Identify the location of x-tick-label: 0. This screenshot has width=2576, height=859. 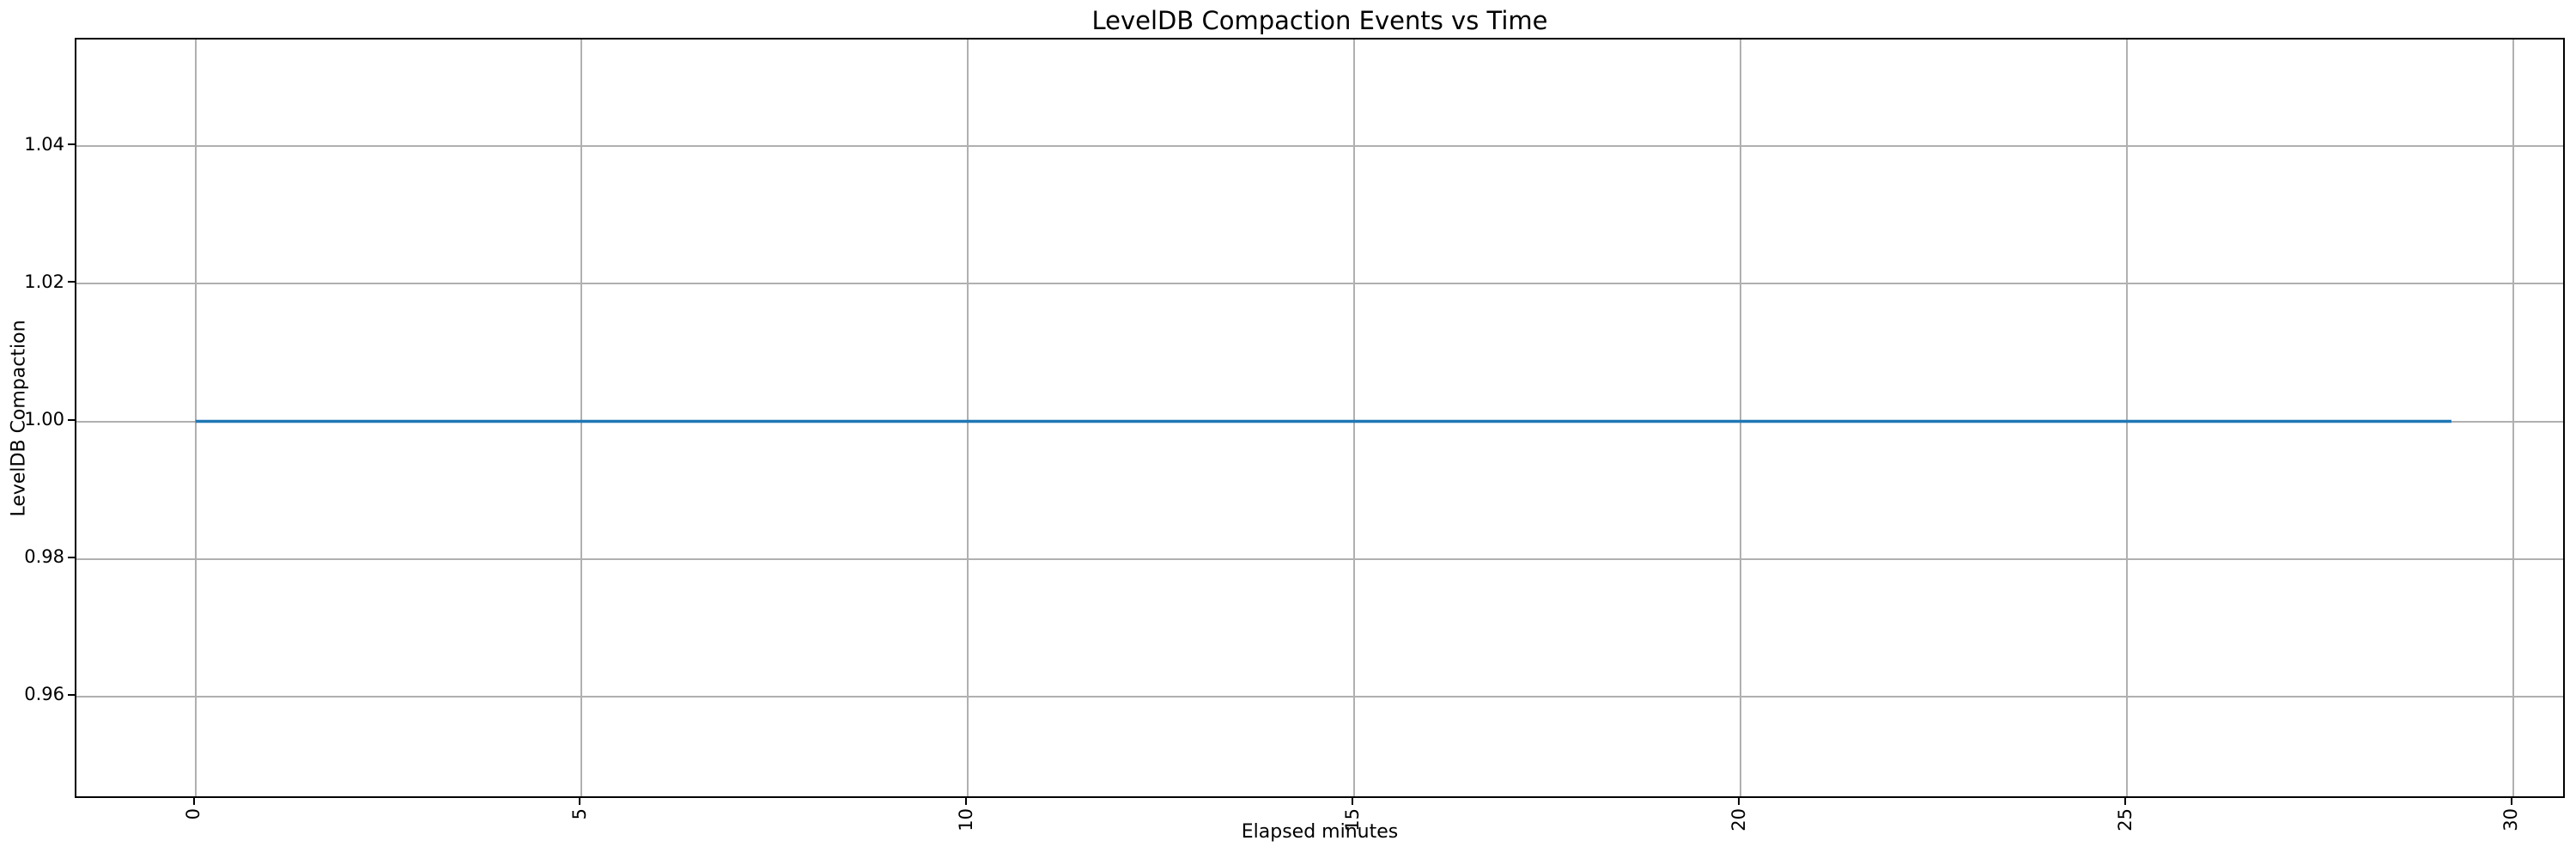
(193, 814).